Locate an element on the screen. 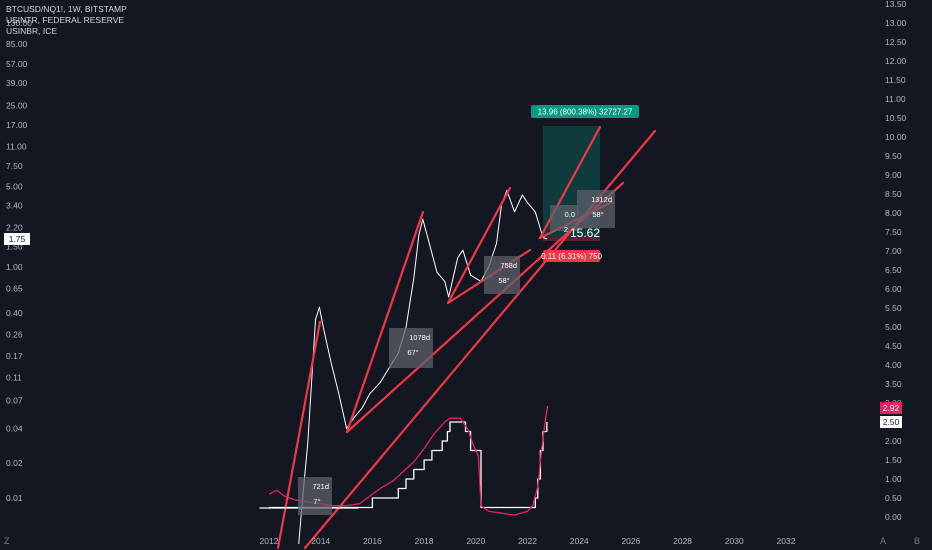 The image size is (932, 550). x-tick-label: 2032 is located at coordinates (786, 541).